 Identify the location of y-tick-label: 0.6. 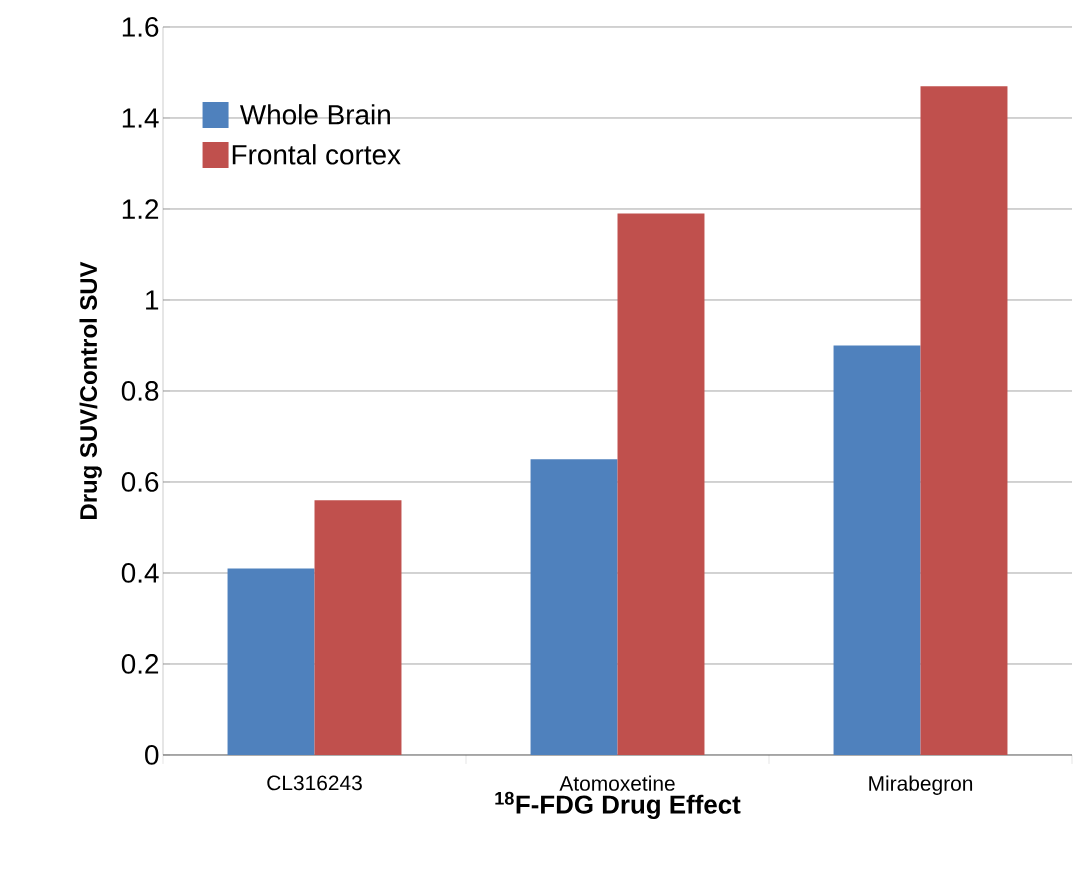
(140, 482).